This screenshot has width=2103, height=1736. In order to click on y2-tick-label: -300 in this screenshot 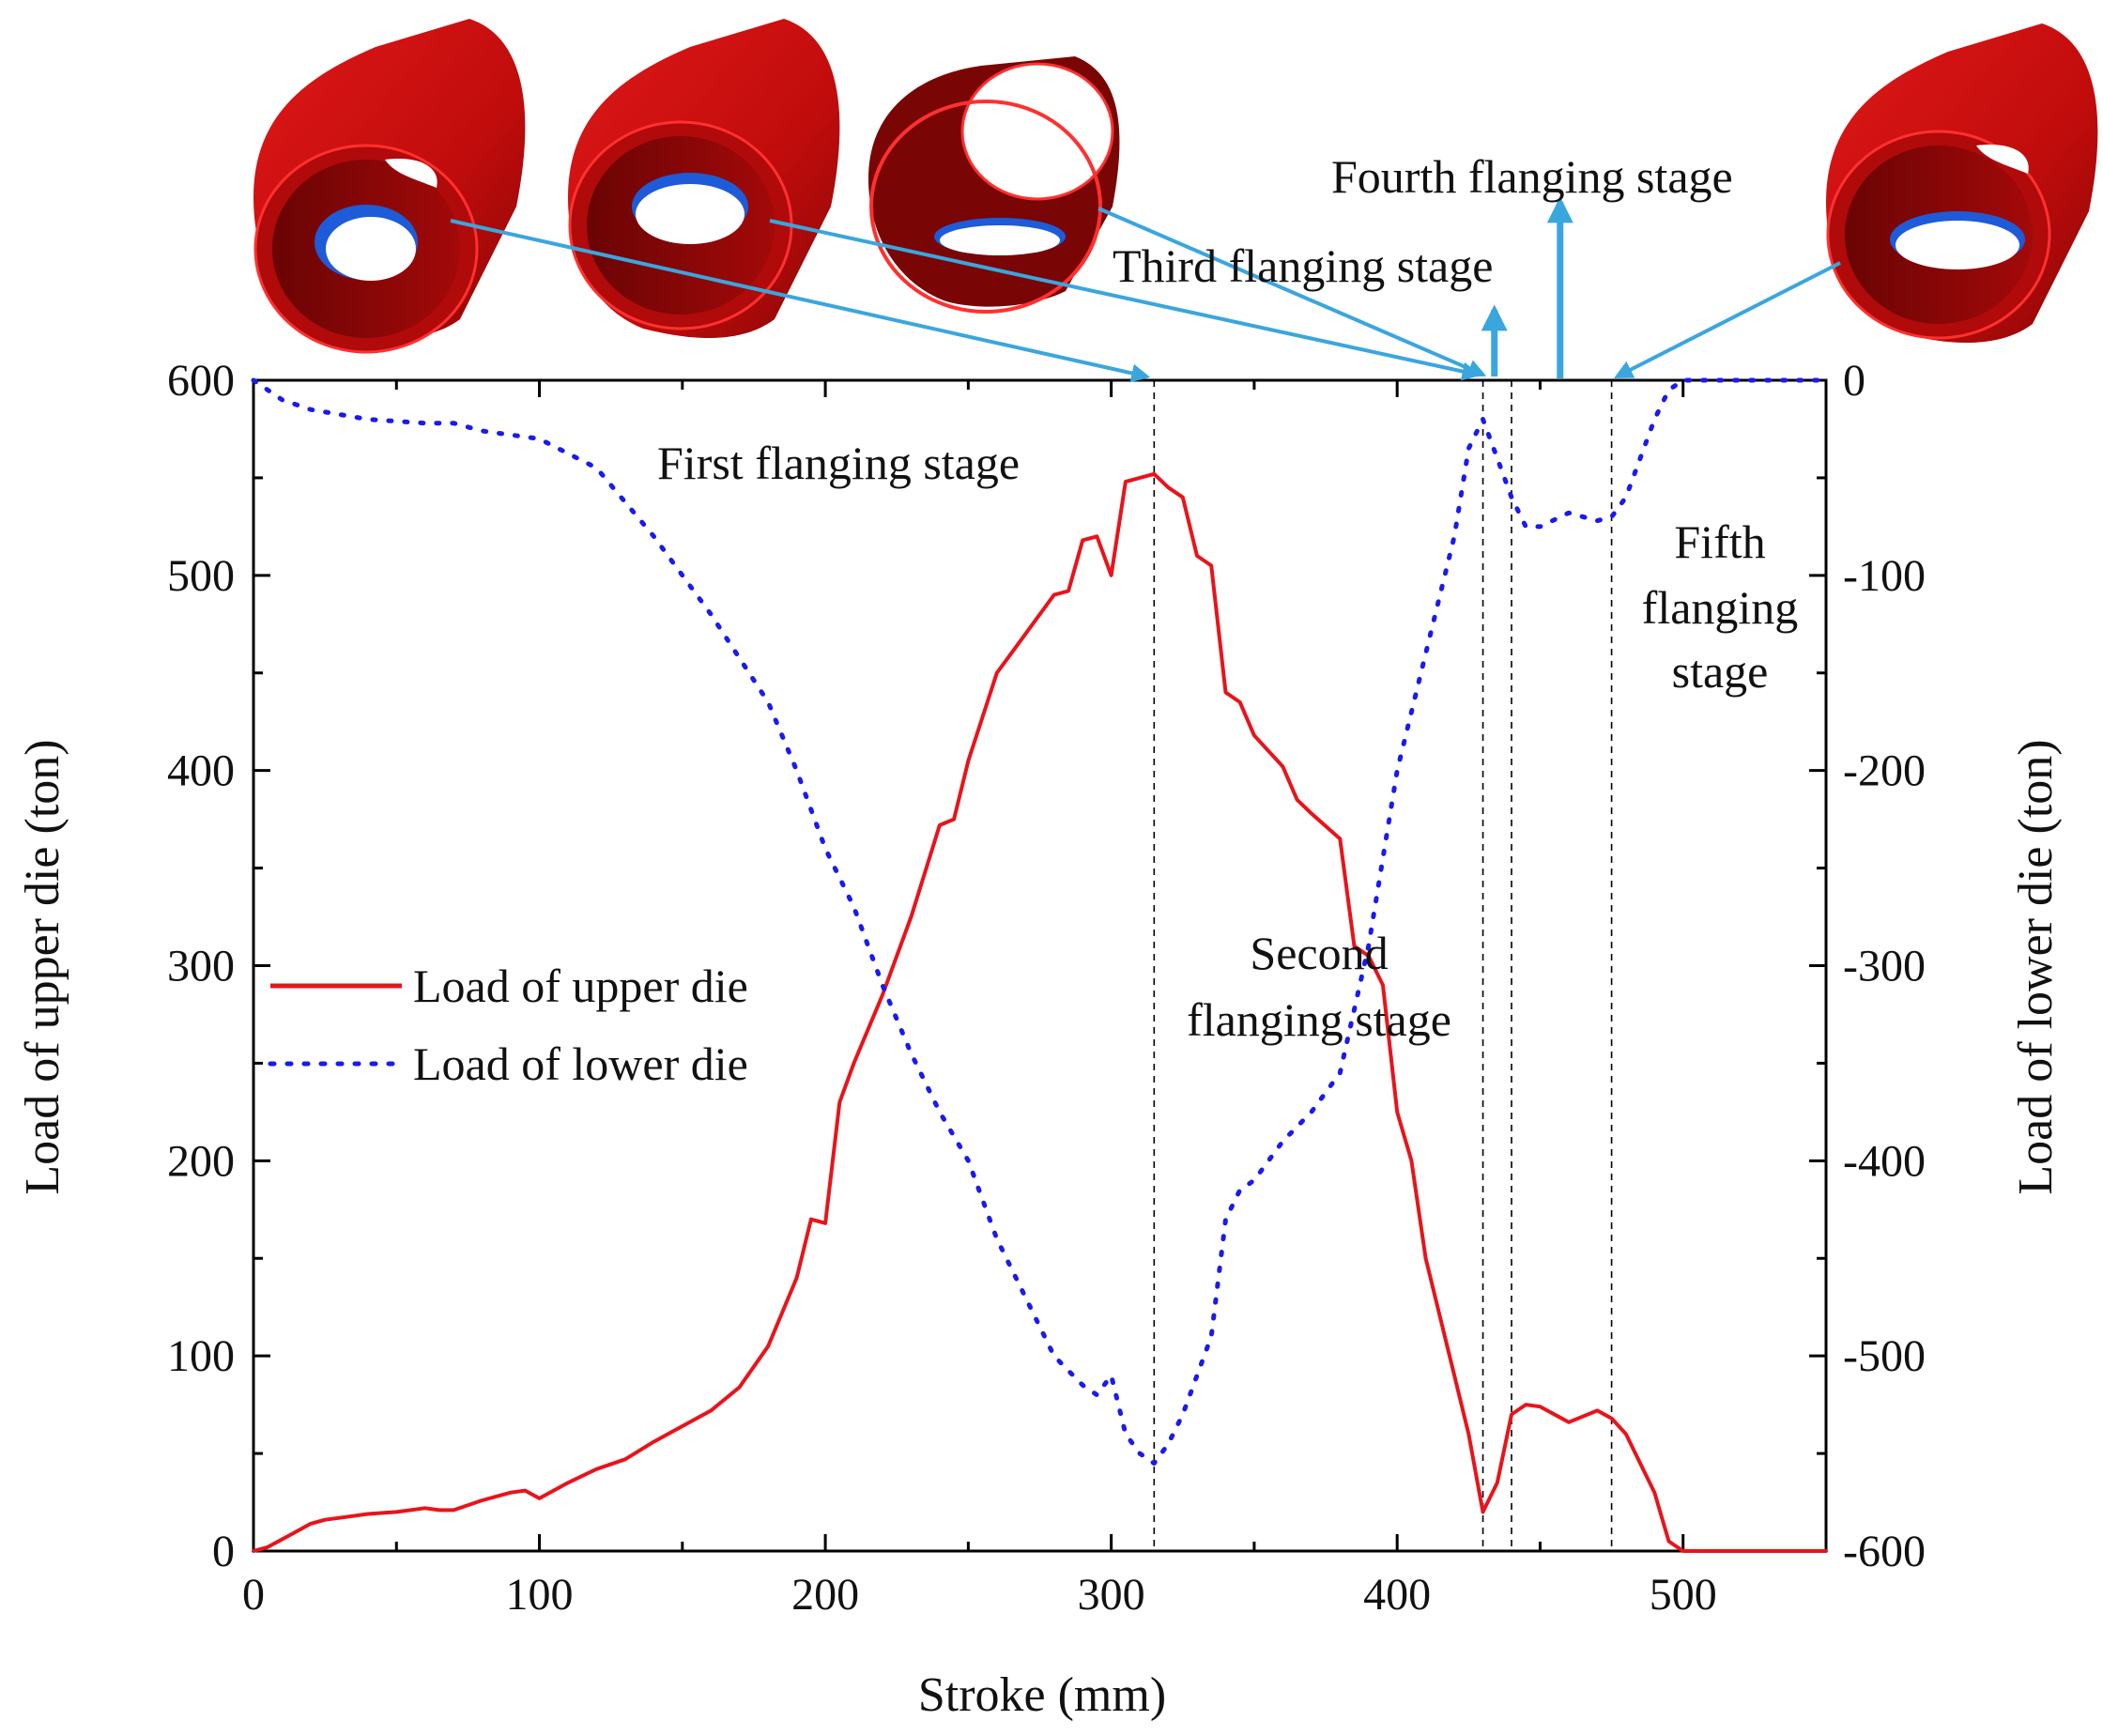, I will do `click(1885, 966)`.